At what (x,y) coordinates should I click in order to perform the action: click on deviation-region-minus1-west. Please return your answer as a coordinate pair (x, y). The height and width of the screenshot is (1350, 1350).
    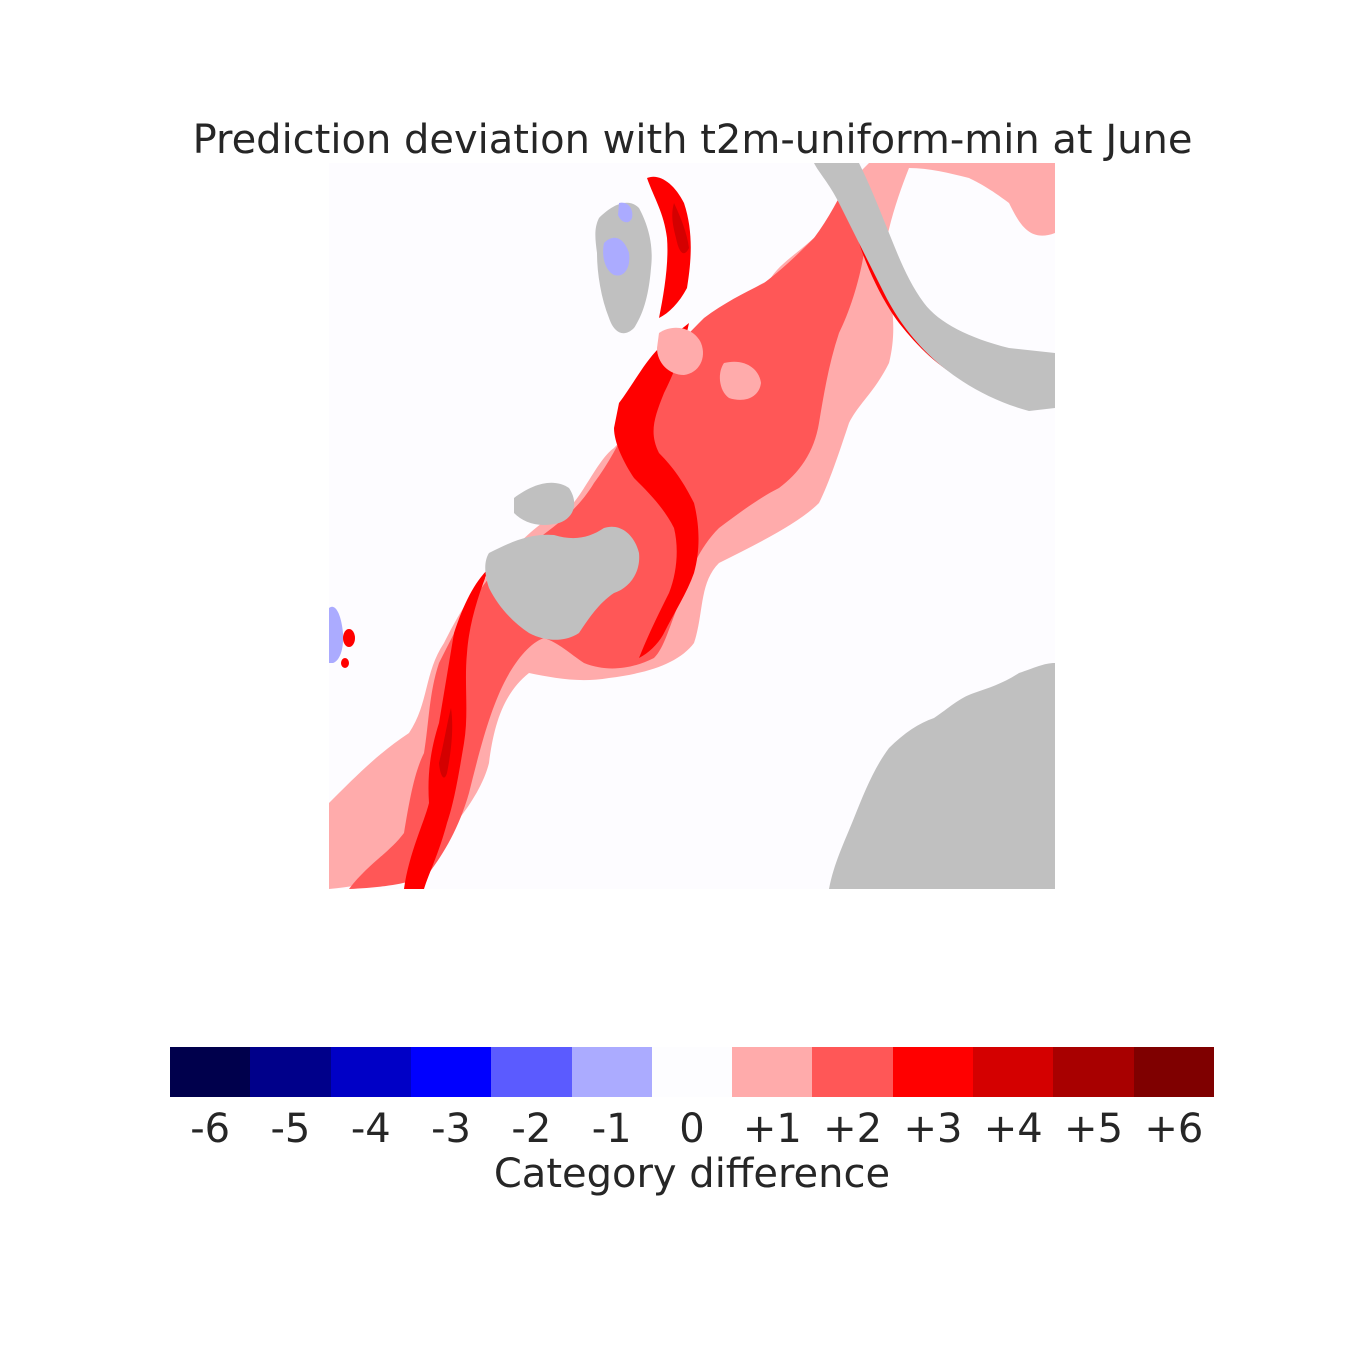
    Looking at the image, I should click on (336, 634).